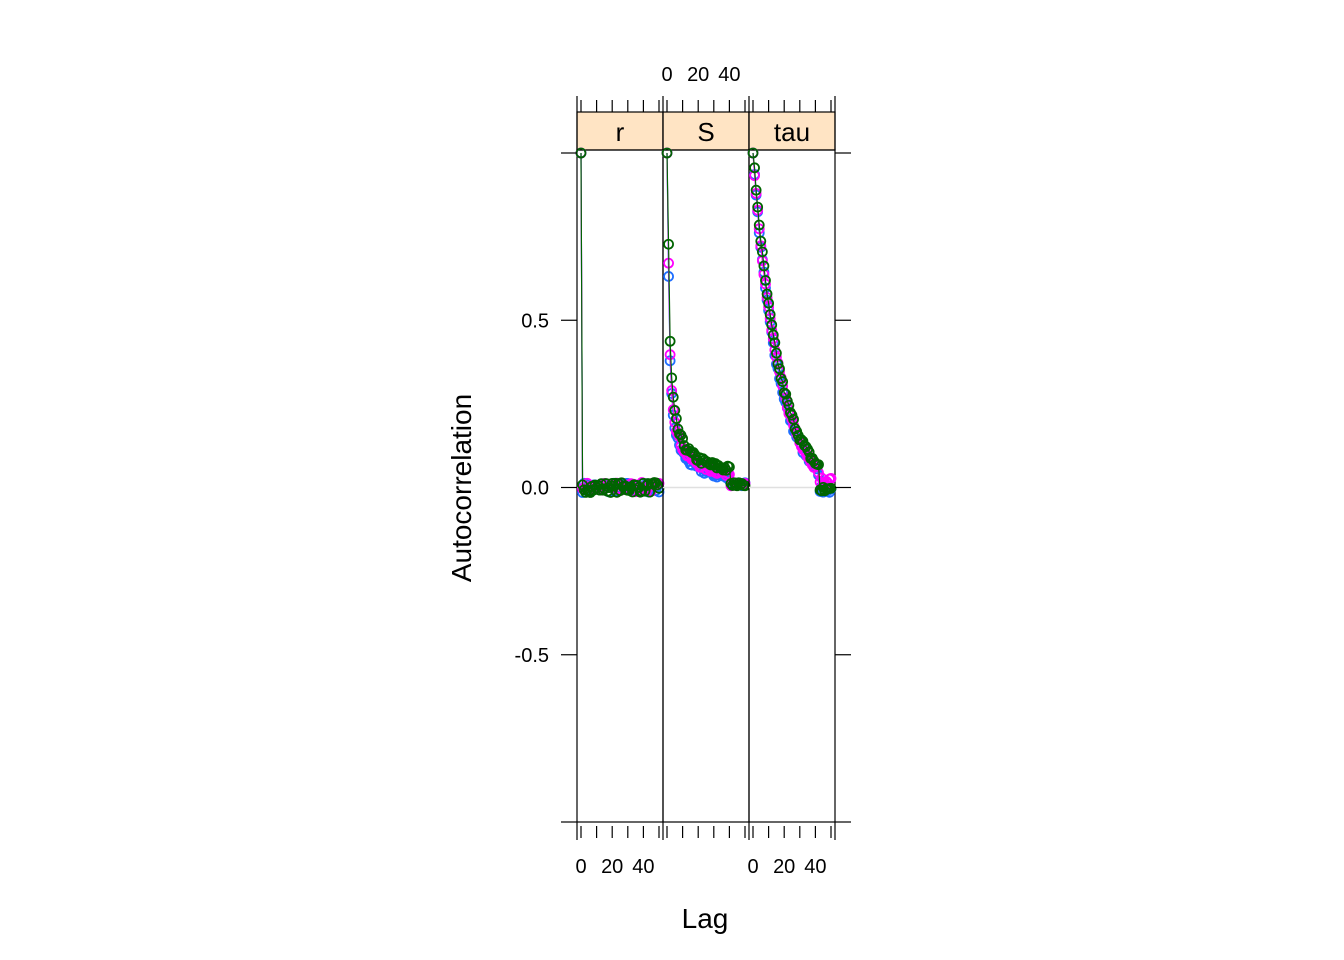 The height and width of the screenshot is (960, 1344). What do you see at coordinates (698, 75) in the screenshot?
I see `x-tick-label-S-20: 20` at bounding box center [698, 75].